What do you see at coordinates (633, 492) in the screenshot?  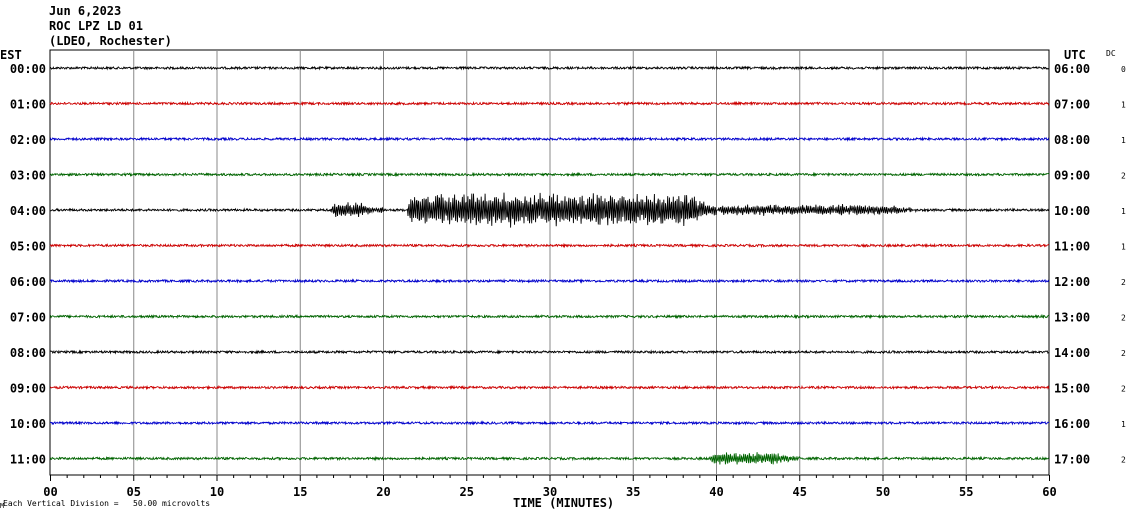 I see `x-tick-label: 35` at bounding box center [633, 492].